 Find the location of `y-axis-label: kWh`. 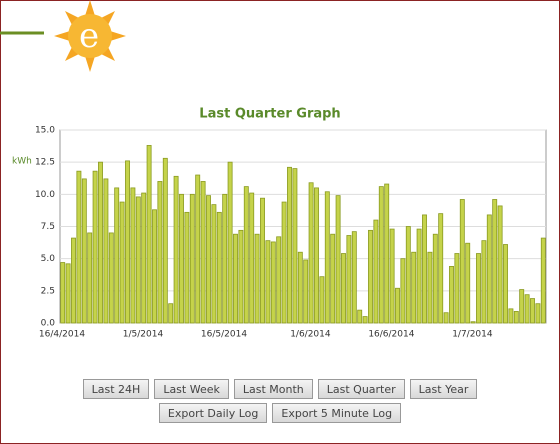

y-axis-label: kWh is located at coordinates (22, 162).